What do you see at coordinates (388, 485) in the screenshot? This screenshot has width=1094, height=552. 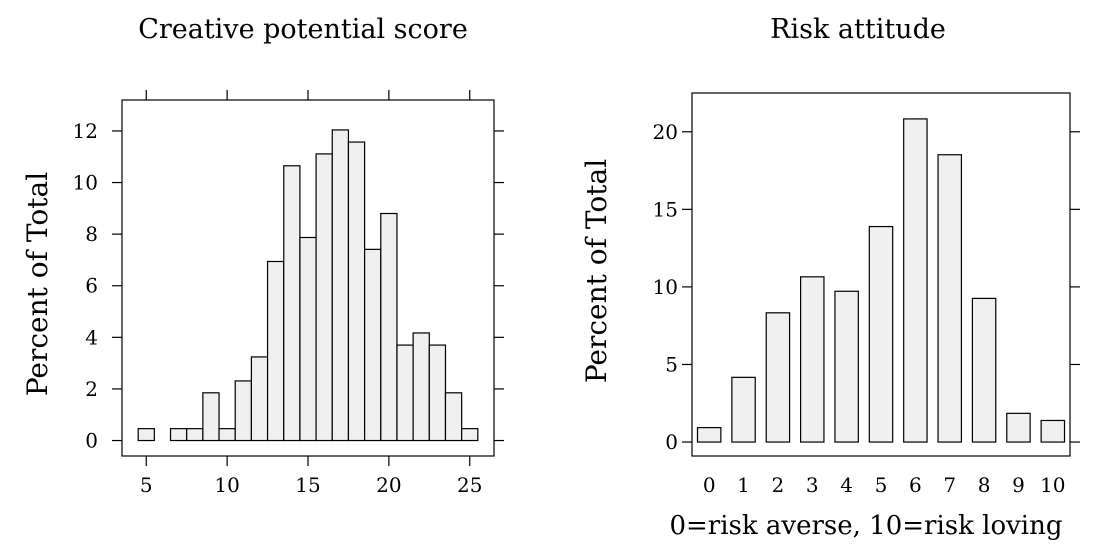 I see `x-tick-label: 20` at bounding box center [388, 485].